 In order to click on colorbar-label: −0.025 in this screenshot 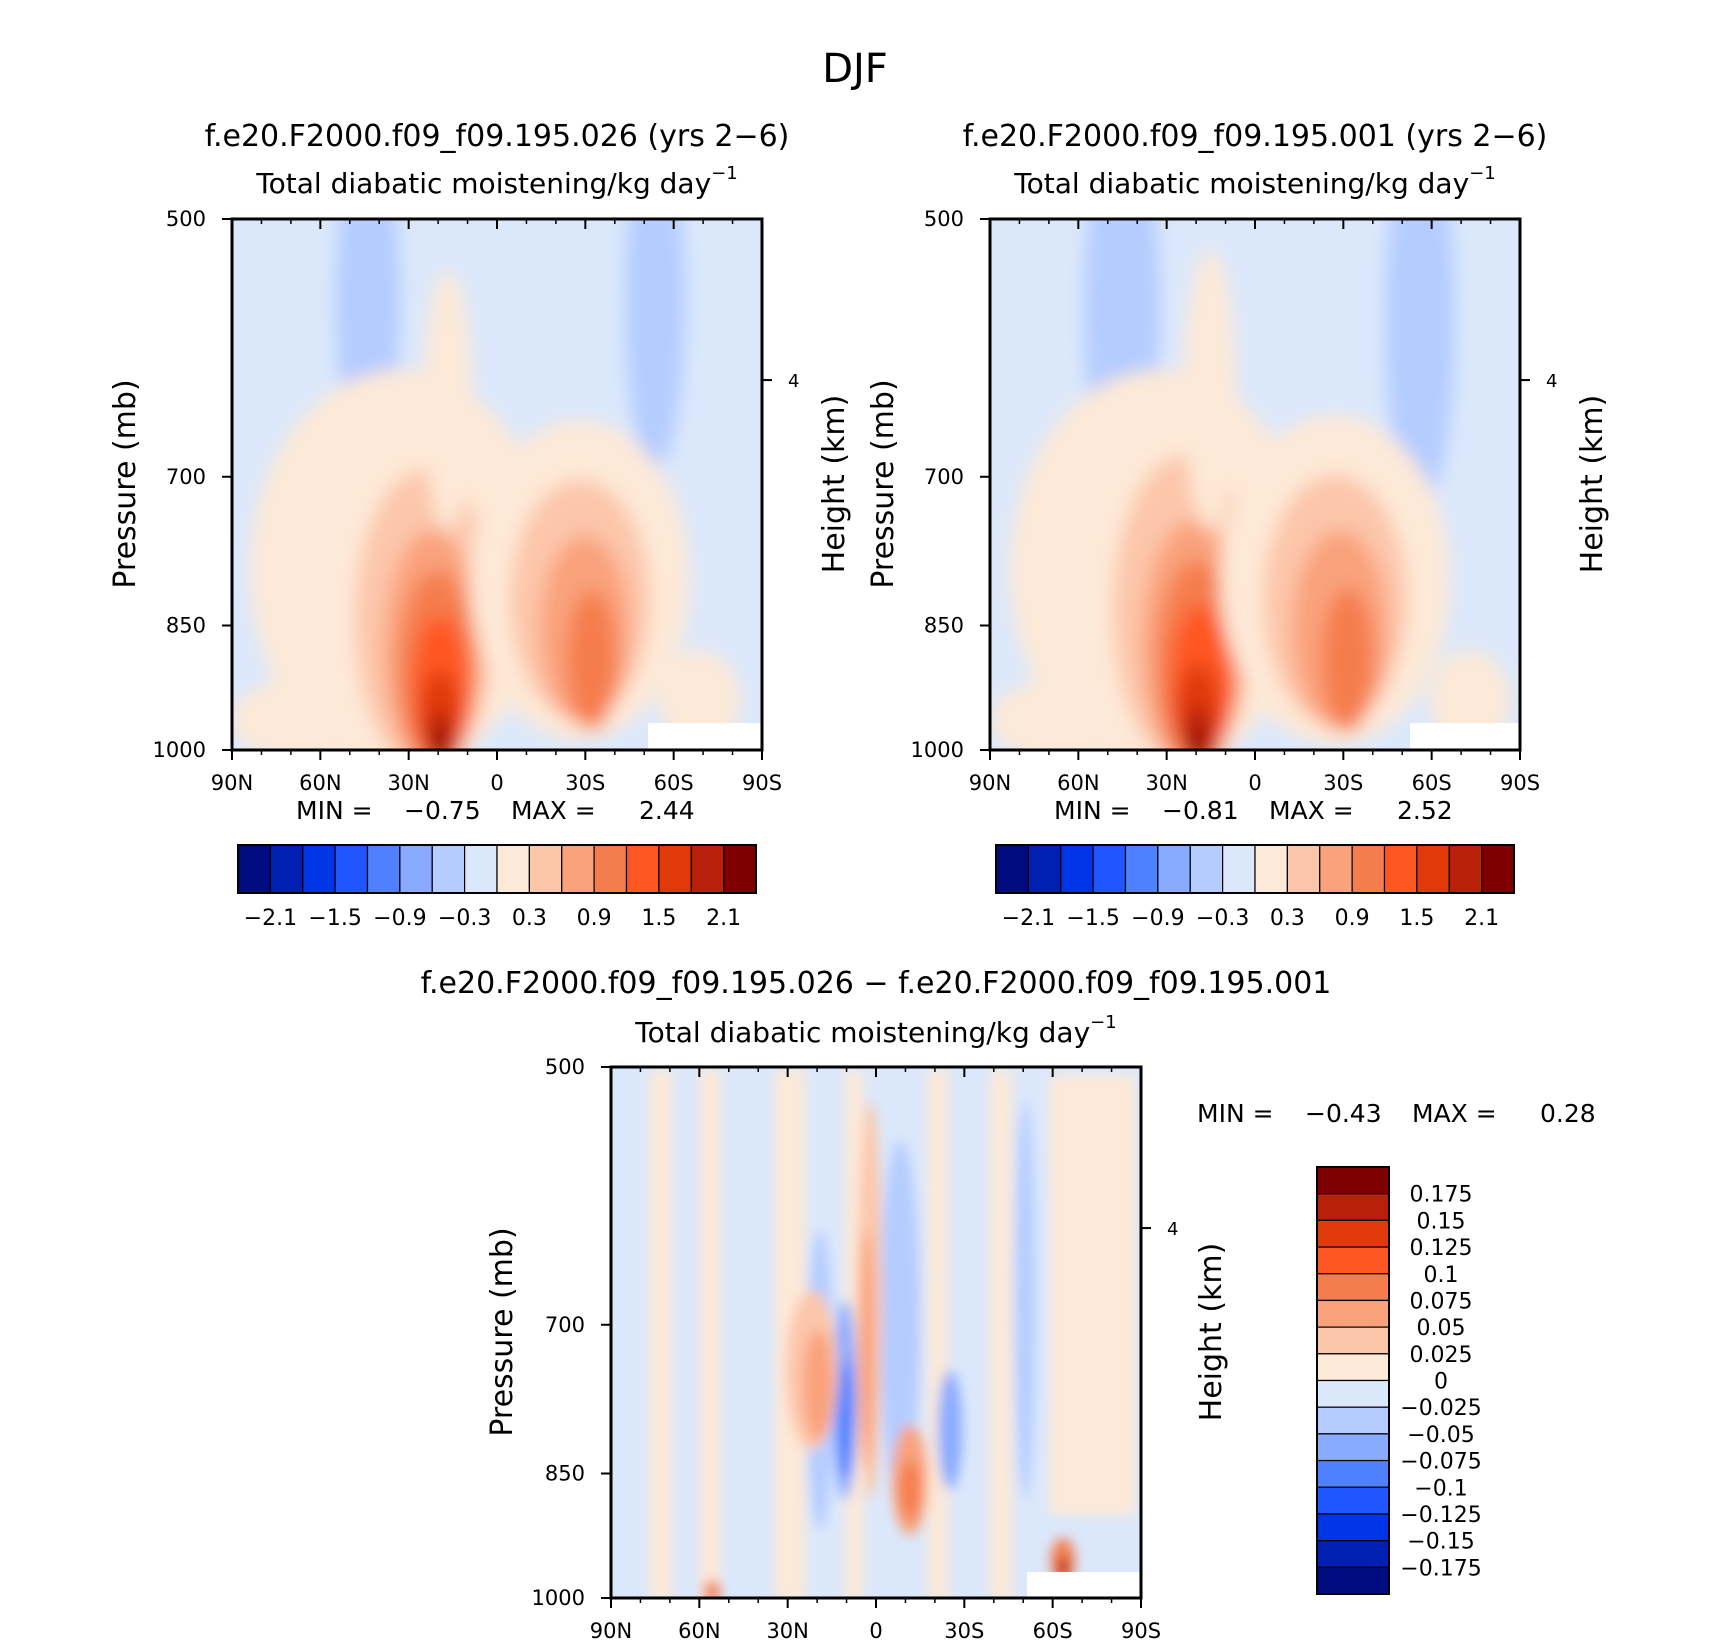, I will do `click(1440, 1408)`.